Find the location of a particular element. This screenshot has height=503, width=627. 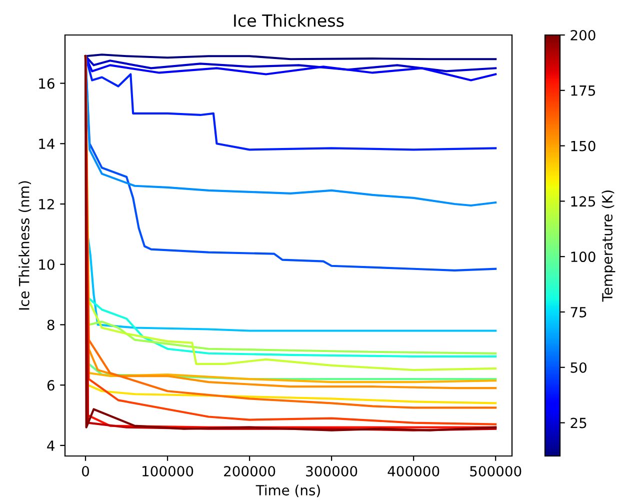

x-tick-label: 300000 is located at coordinates (332, 471).